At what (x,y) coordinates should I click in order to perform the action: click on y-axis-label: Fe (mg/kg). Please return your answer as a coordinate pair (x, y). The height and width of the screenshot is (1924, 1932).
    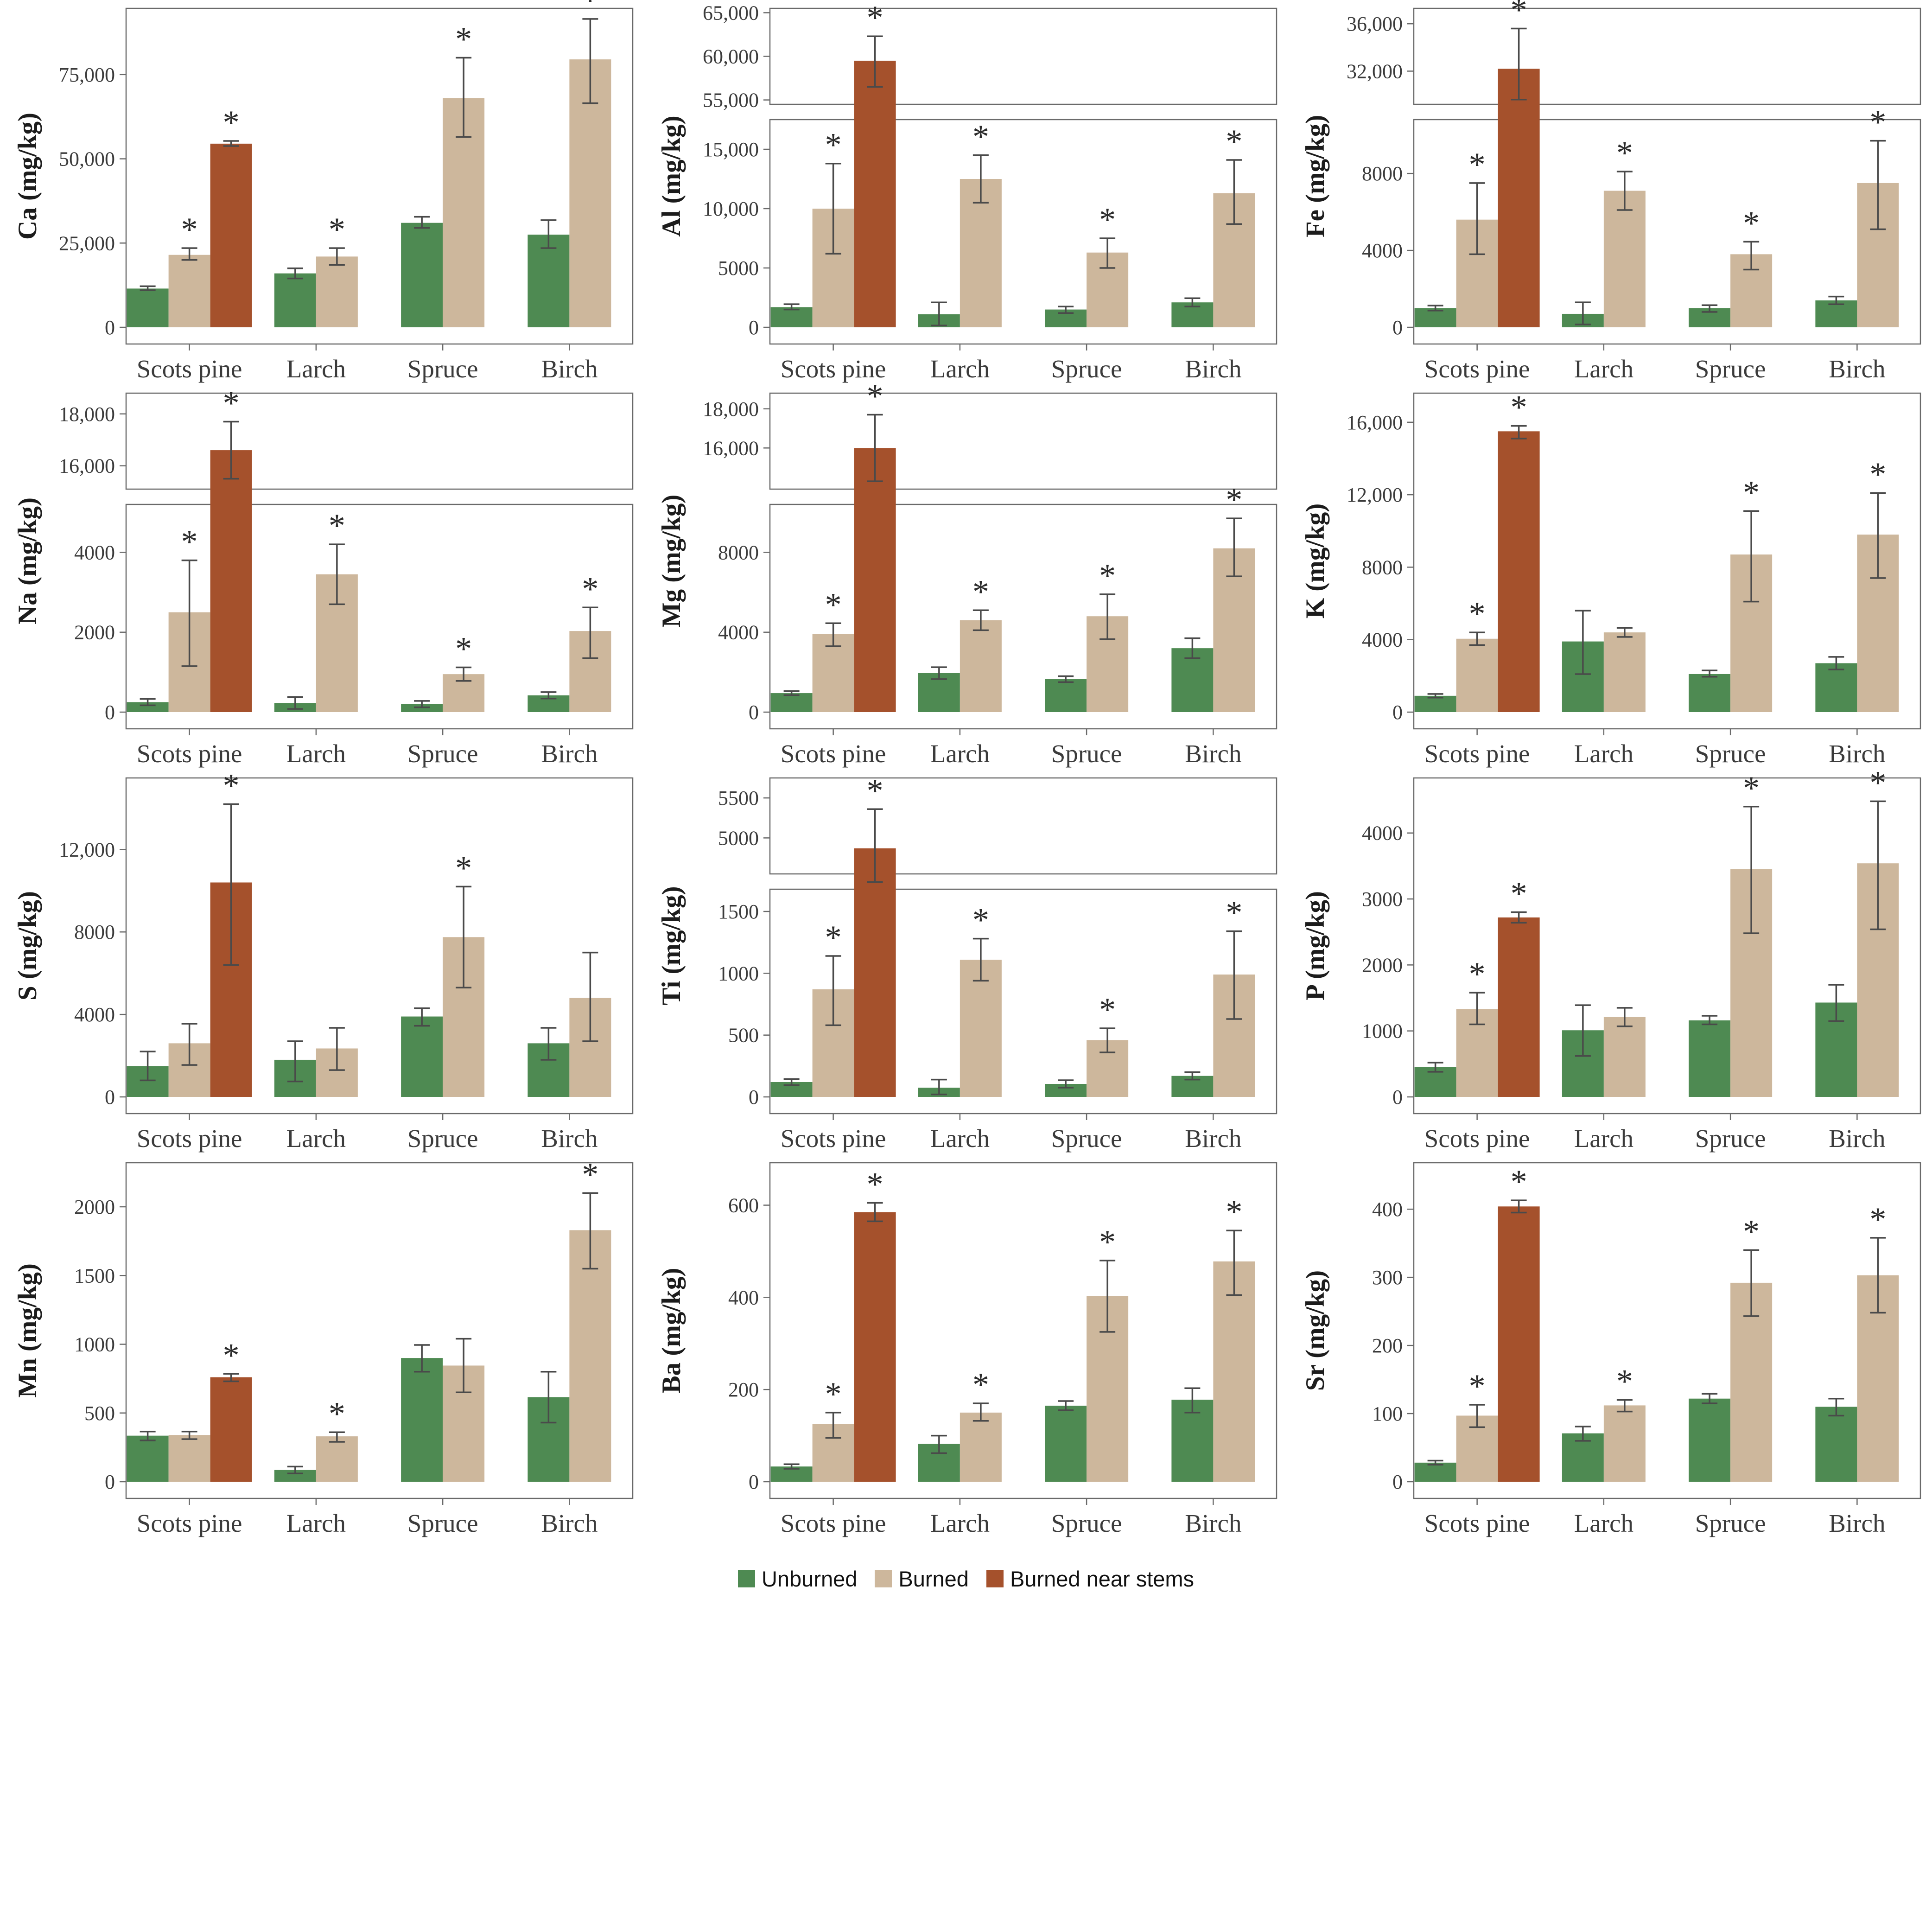
    Looking at the image, I should click on (1315, 176).